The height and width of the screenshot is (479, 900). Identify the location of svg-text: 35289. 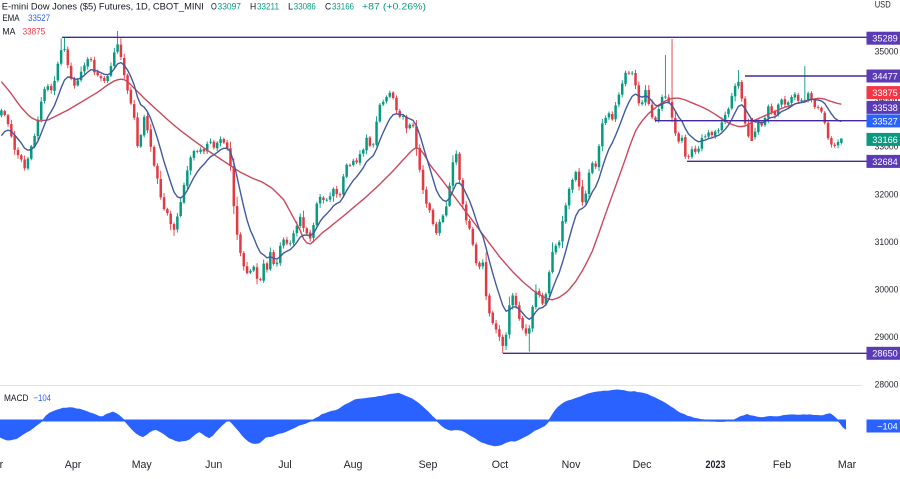
(885, 39).